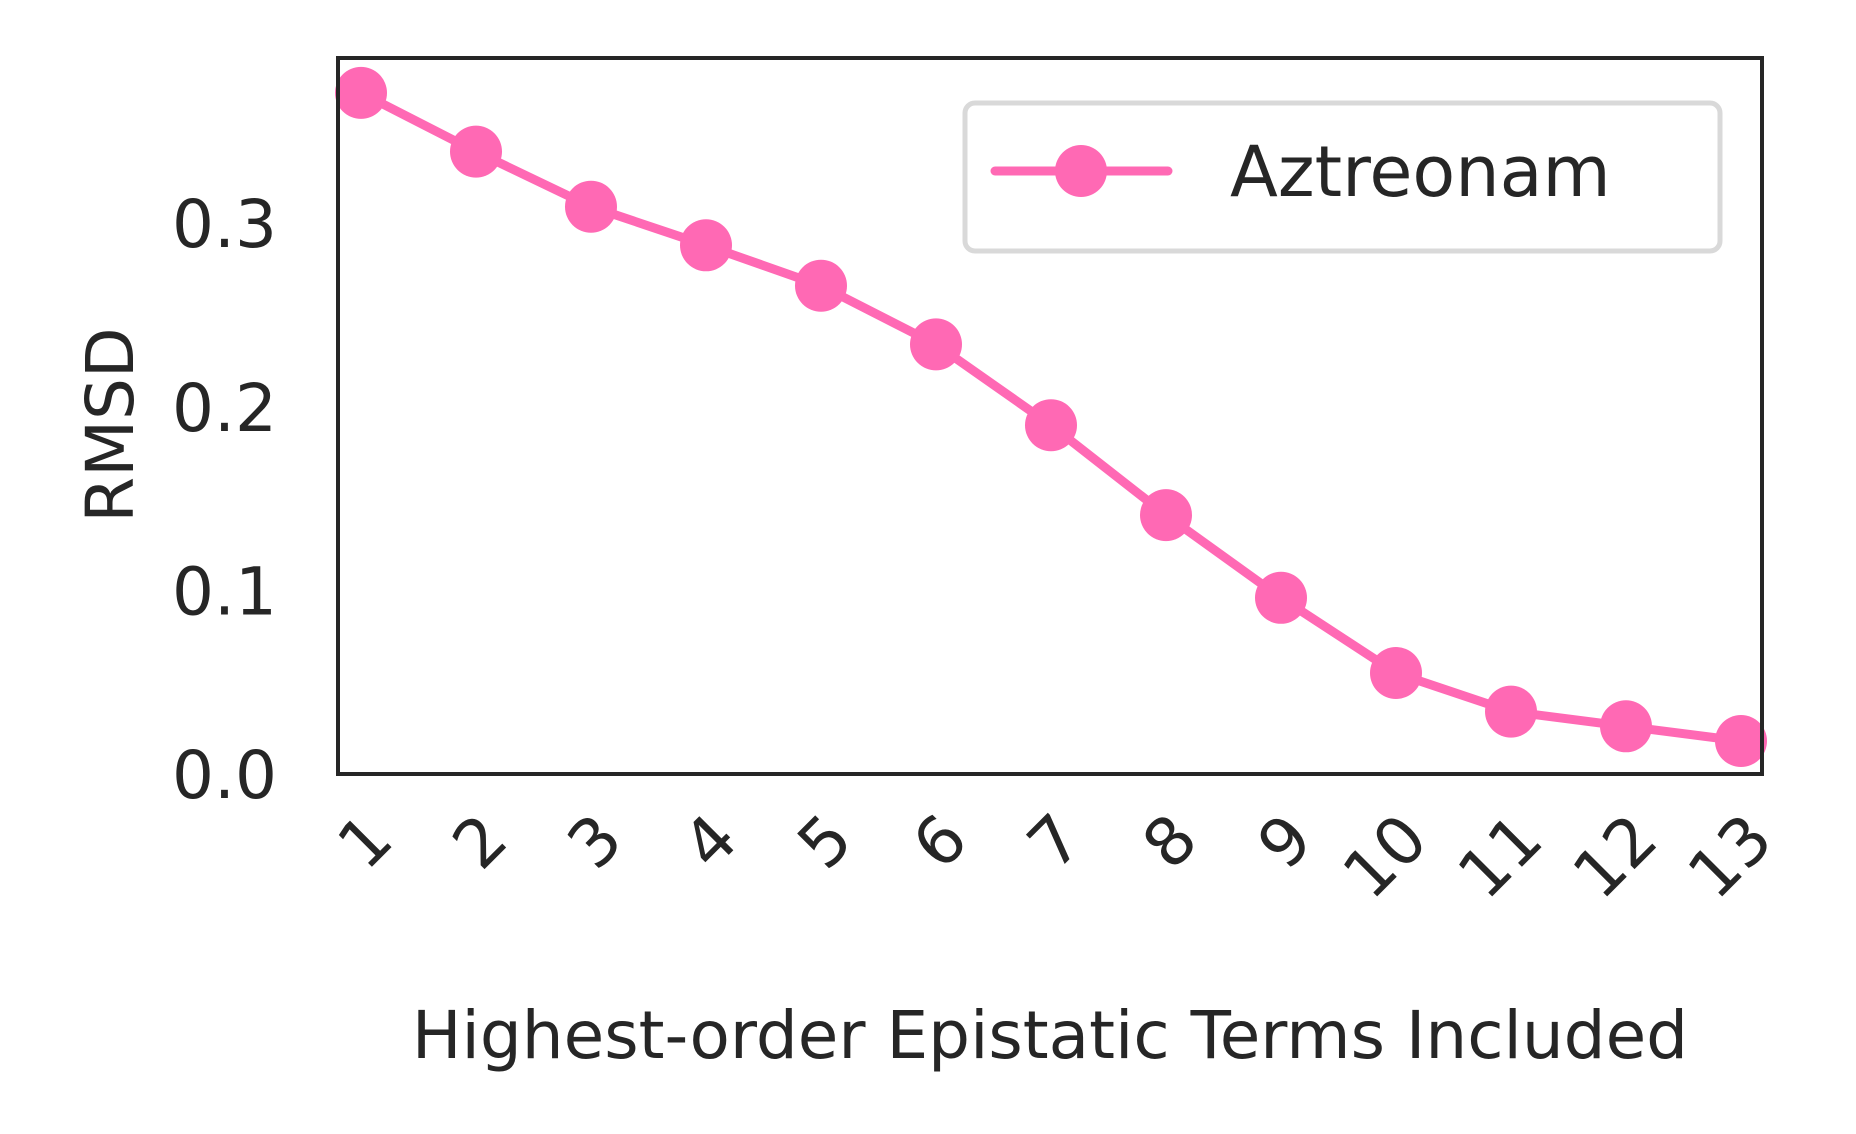 This screenshot has height=1134, width=1856. I want to click on legend-box, so click(1342, 177).